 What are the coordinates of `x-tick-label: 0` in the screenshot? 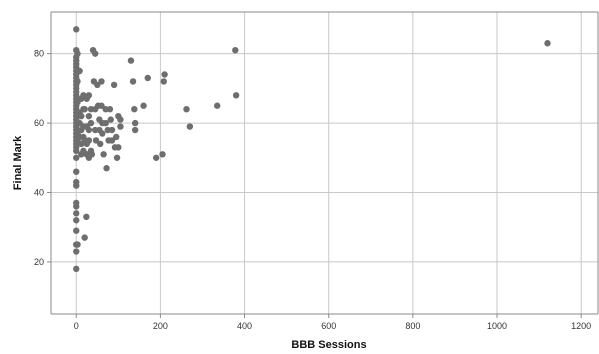 It's located at (76, 326).